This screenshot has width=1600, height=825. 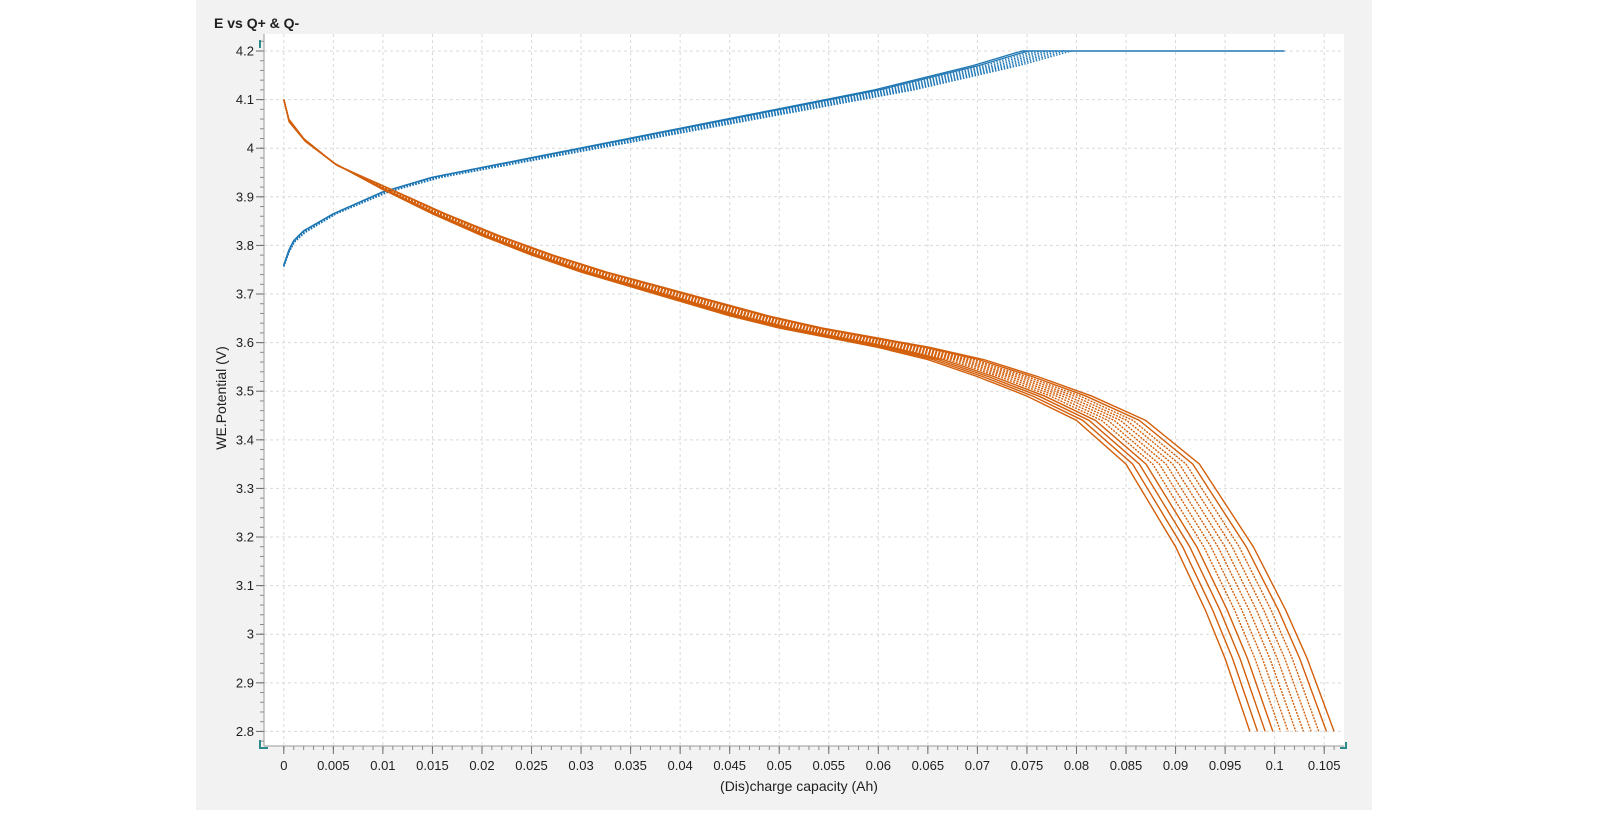 I want to click on y-tick-label: 4.1, so click(x=245, y=99).